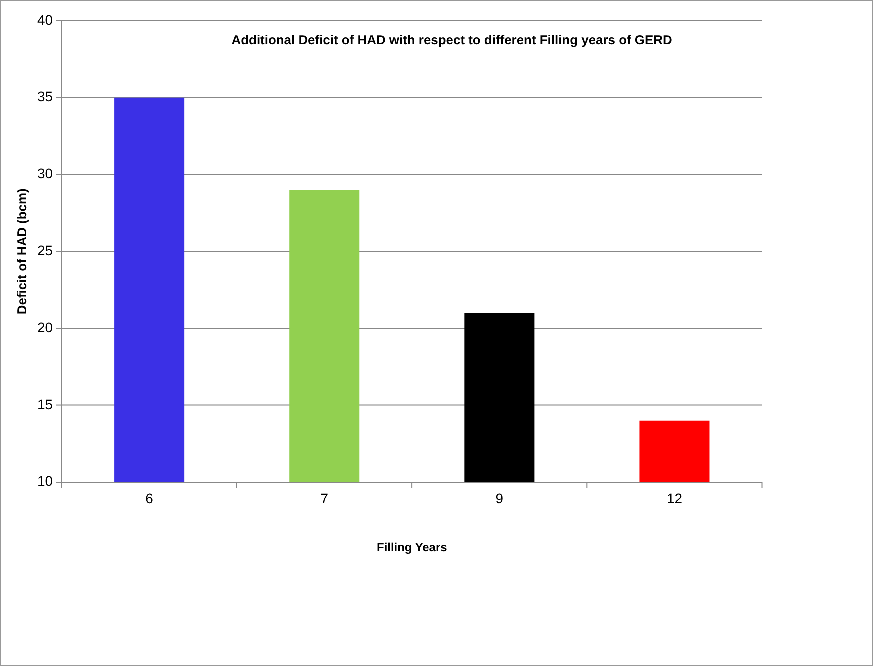 Image resolution: width=873 pixels, height=666 pixels. What do you see at coordinates (46, 250) in the screenshot?
I see `y-tick-label: 25` at bounding box center [46, 250].